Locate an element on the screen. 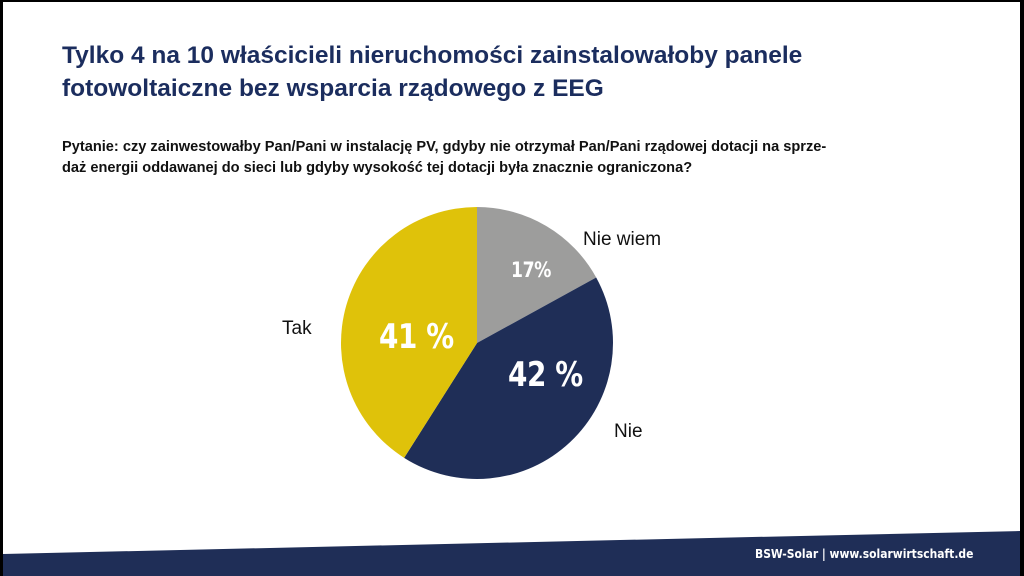 Image resolution: width=1024 pixels, height=576 pixels. label-nie-wiem: Nie wiem is located at coordinates (622, 239).